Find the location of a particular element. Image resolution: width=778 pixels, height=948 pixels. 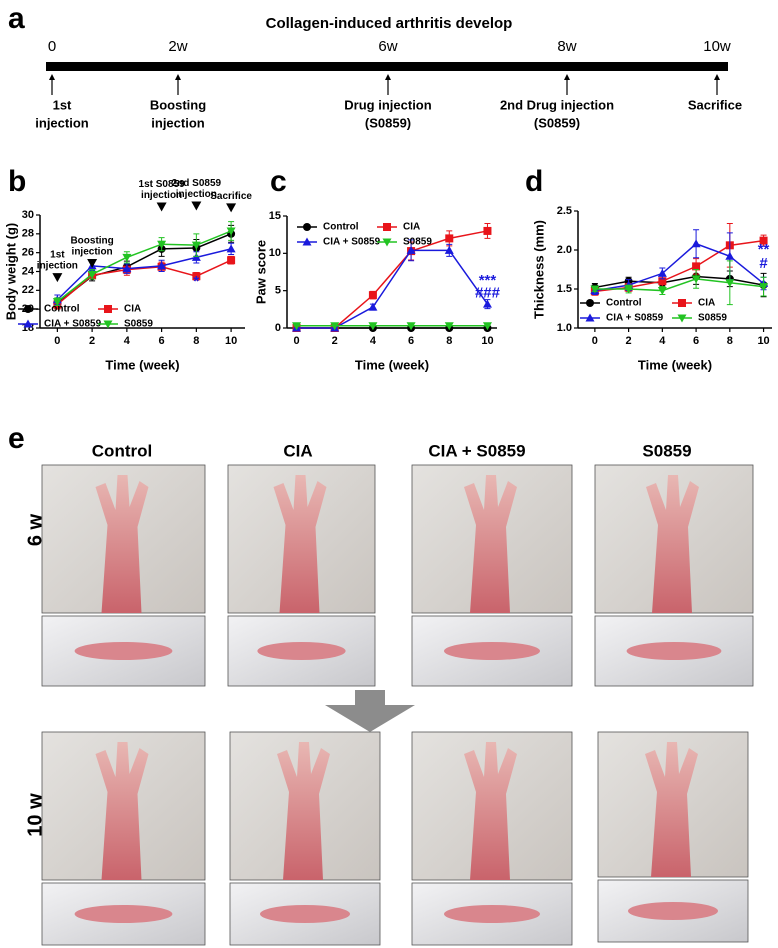

y-tick-label: 10 is located at coordinates (275, 253).